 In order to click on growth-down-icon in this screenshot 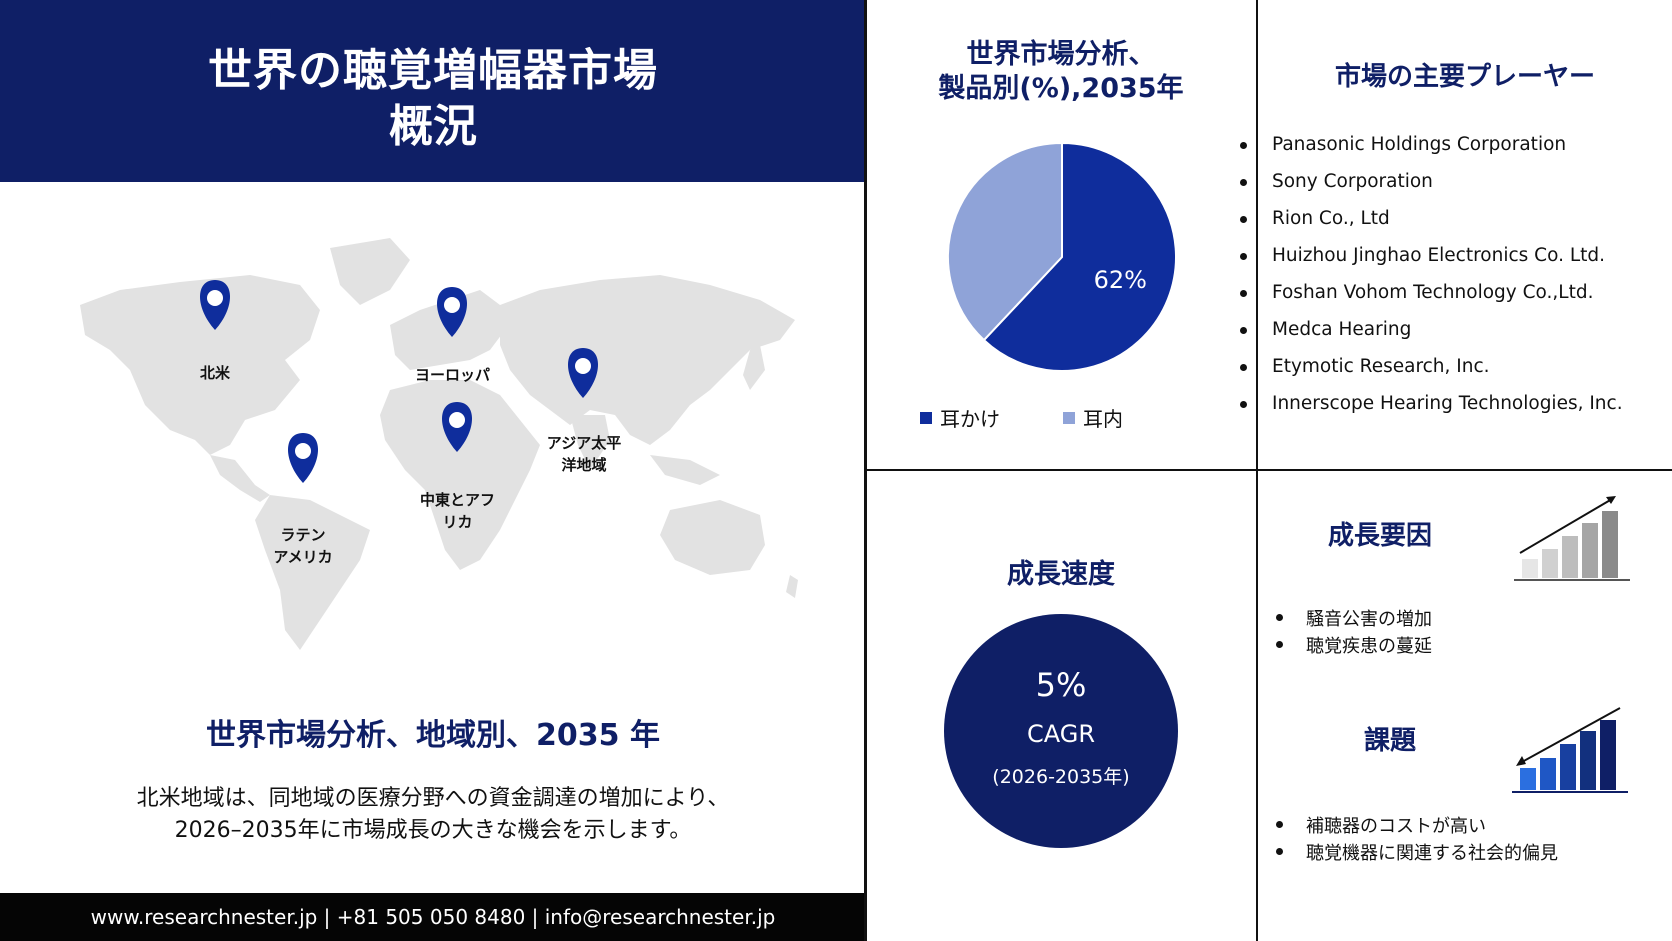, I will do `click(1570, 750)`.